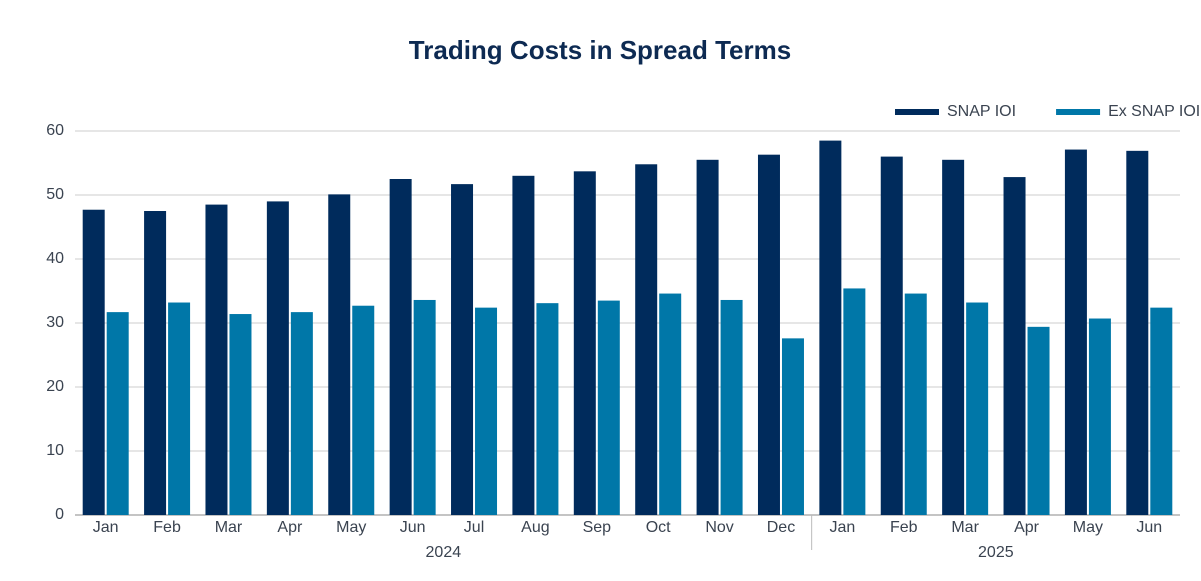  What do you see at coordinates (55, 322) in the screenshot?
I see `y-tick-label: 30` at bounding box center [55, 322].